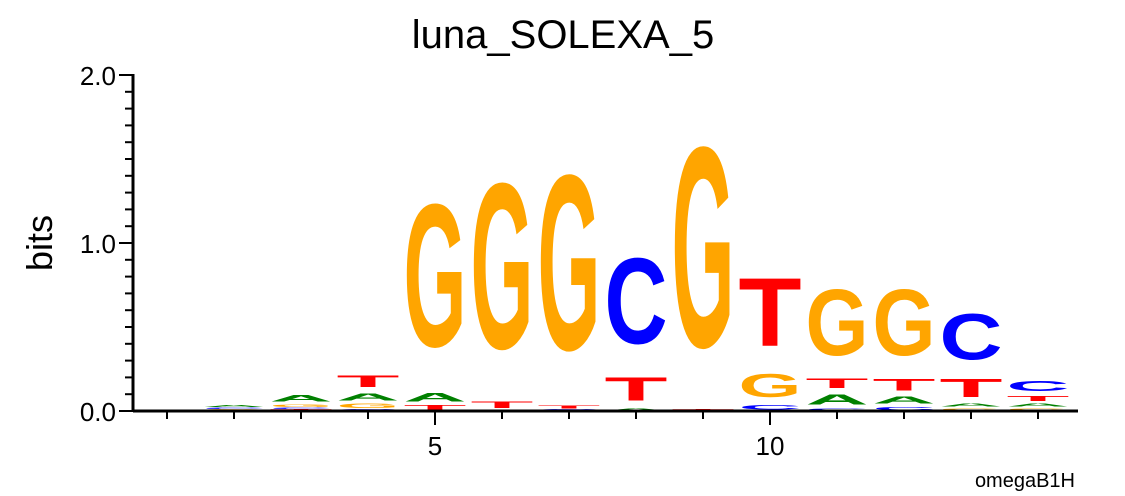 The width and height of the screenshot is (1125, 496). I want to click on footer-label: omegaB1H, so click(1025, 481).